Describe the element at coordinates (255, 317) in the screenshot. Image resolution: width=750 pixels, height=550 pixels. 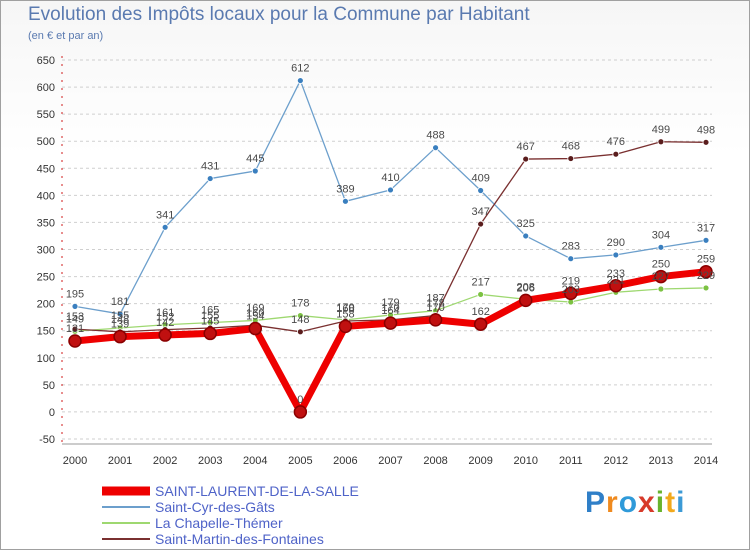
I see `data-label: 154` at that location.